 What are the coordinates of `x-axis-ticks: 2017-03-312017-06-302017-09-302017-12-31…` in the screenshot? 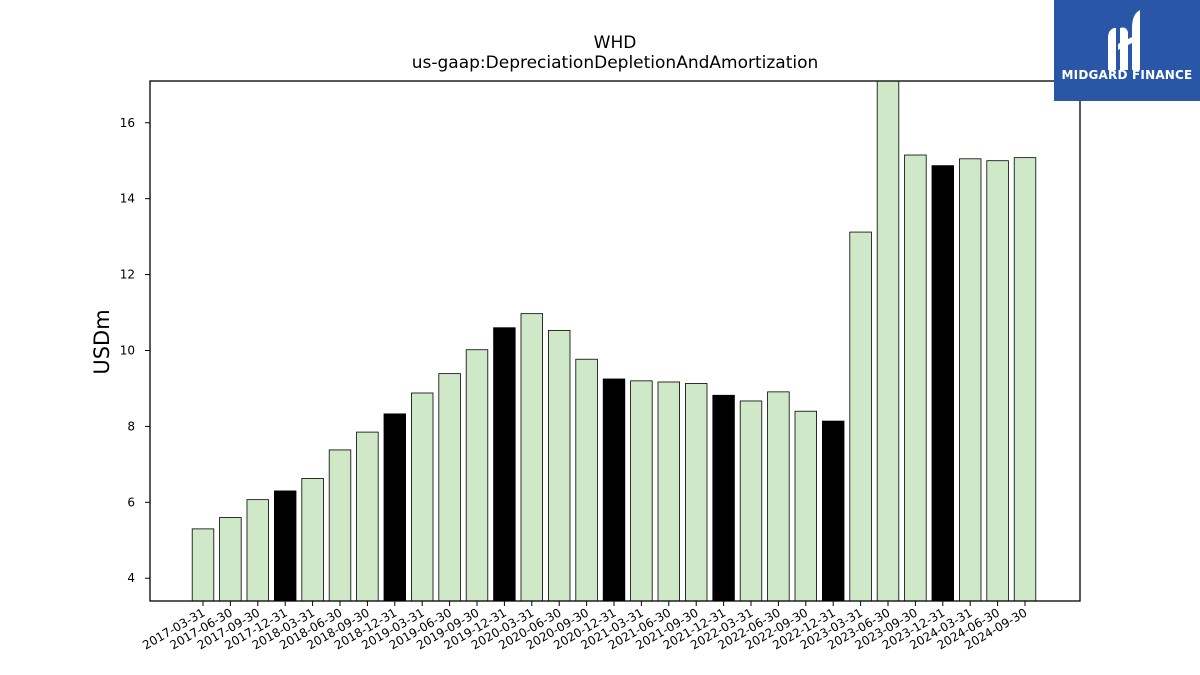 It's located at (585, 626).